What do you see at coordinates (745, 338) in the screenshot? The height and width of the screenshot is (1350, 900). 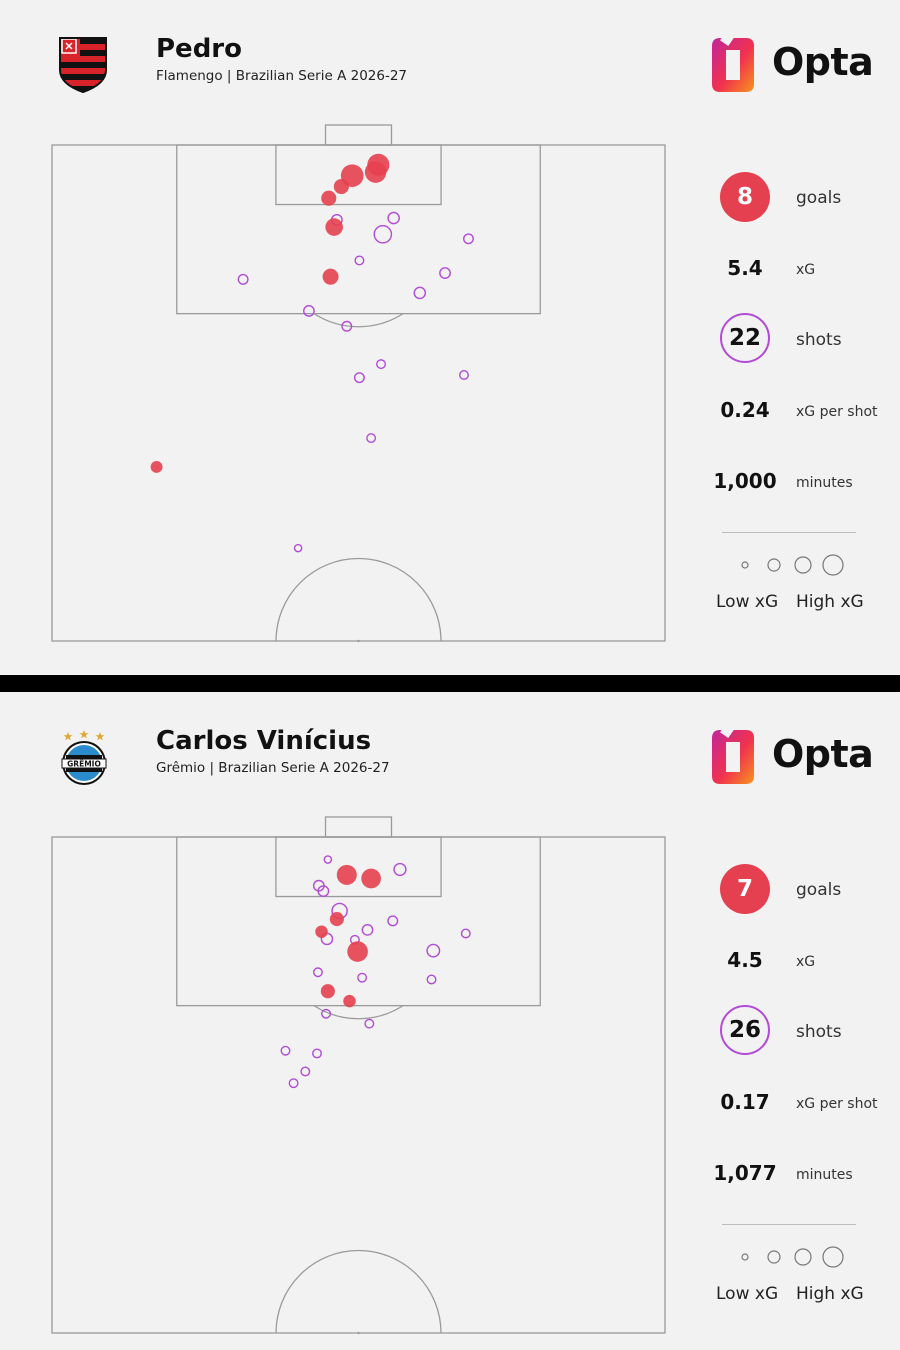 I see `shots-badge: 22` at bounding box center [745, 338].